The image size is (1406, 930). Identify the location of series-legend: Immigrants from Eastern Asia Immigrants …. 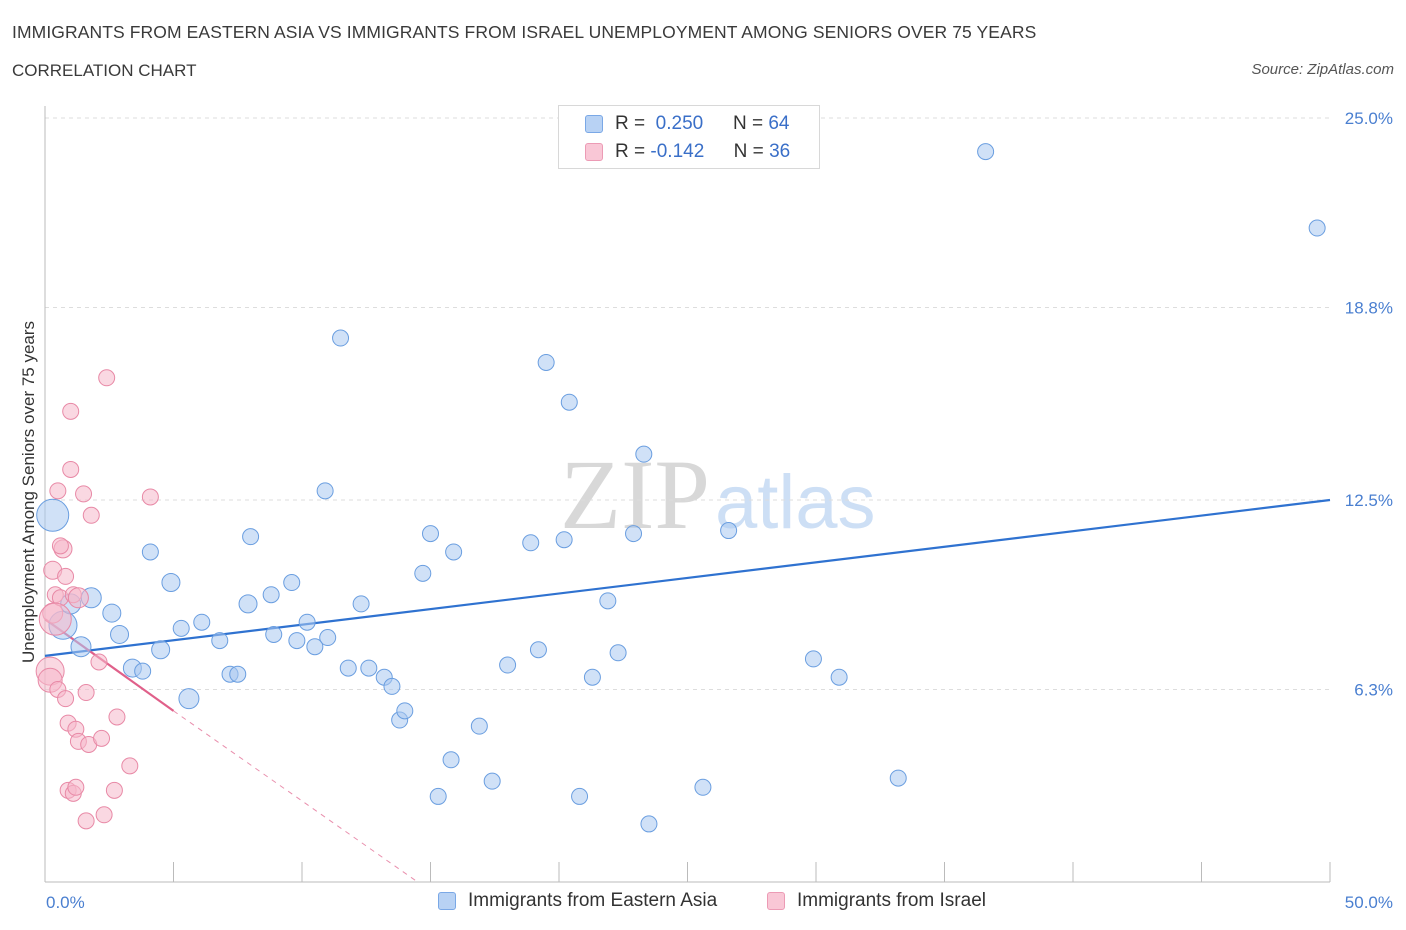
(703, 903).